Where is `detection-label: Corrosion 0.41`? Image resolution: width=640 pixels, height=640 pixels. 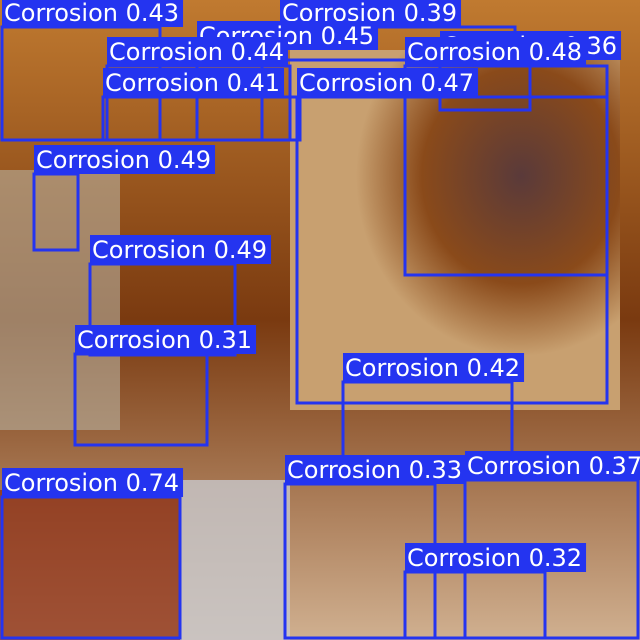 detection-label: Corrosion 0.41 is located at coordinates (192, 83).